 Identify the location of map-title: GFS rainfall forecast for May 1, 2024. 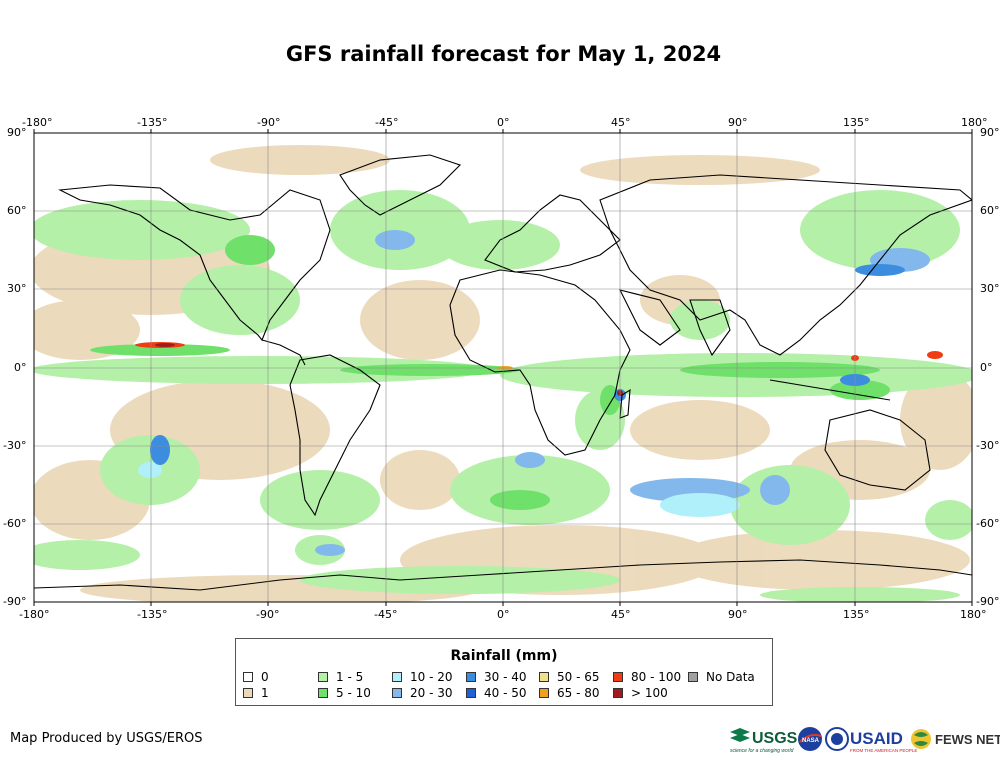
(503, 54).